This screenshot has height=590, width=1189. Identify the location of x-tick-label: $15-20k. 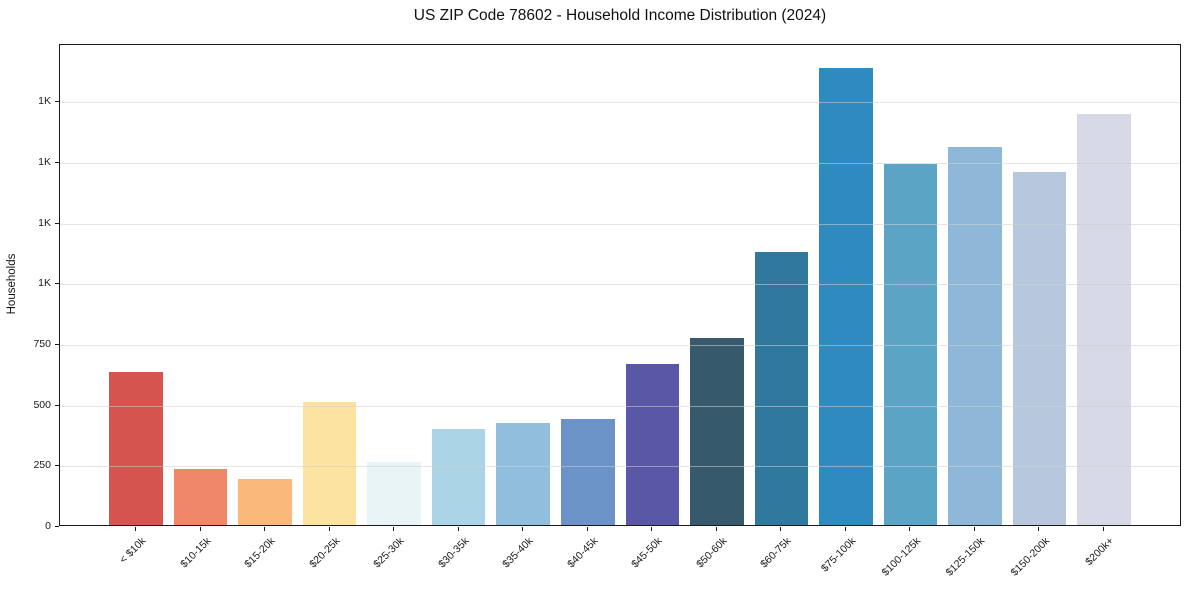
(260, 553).